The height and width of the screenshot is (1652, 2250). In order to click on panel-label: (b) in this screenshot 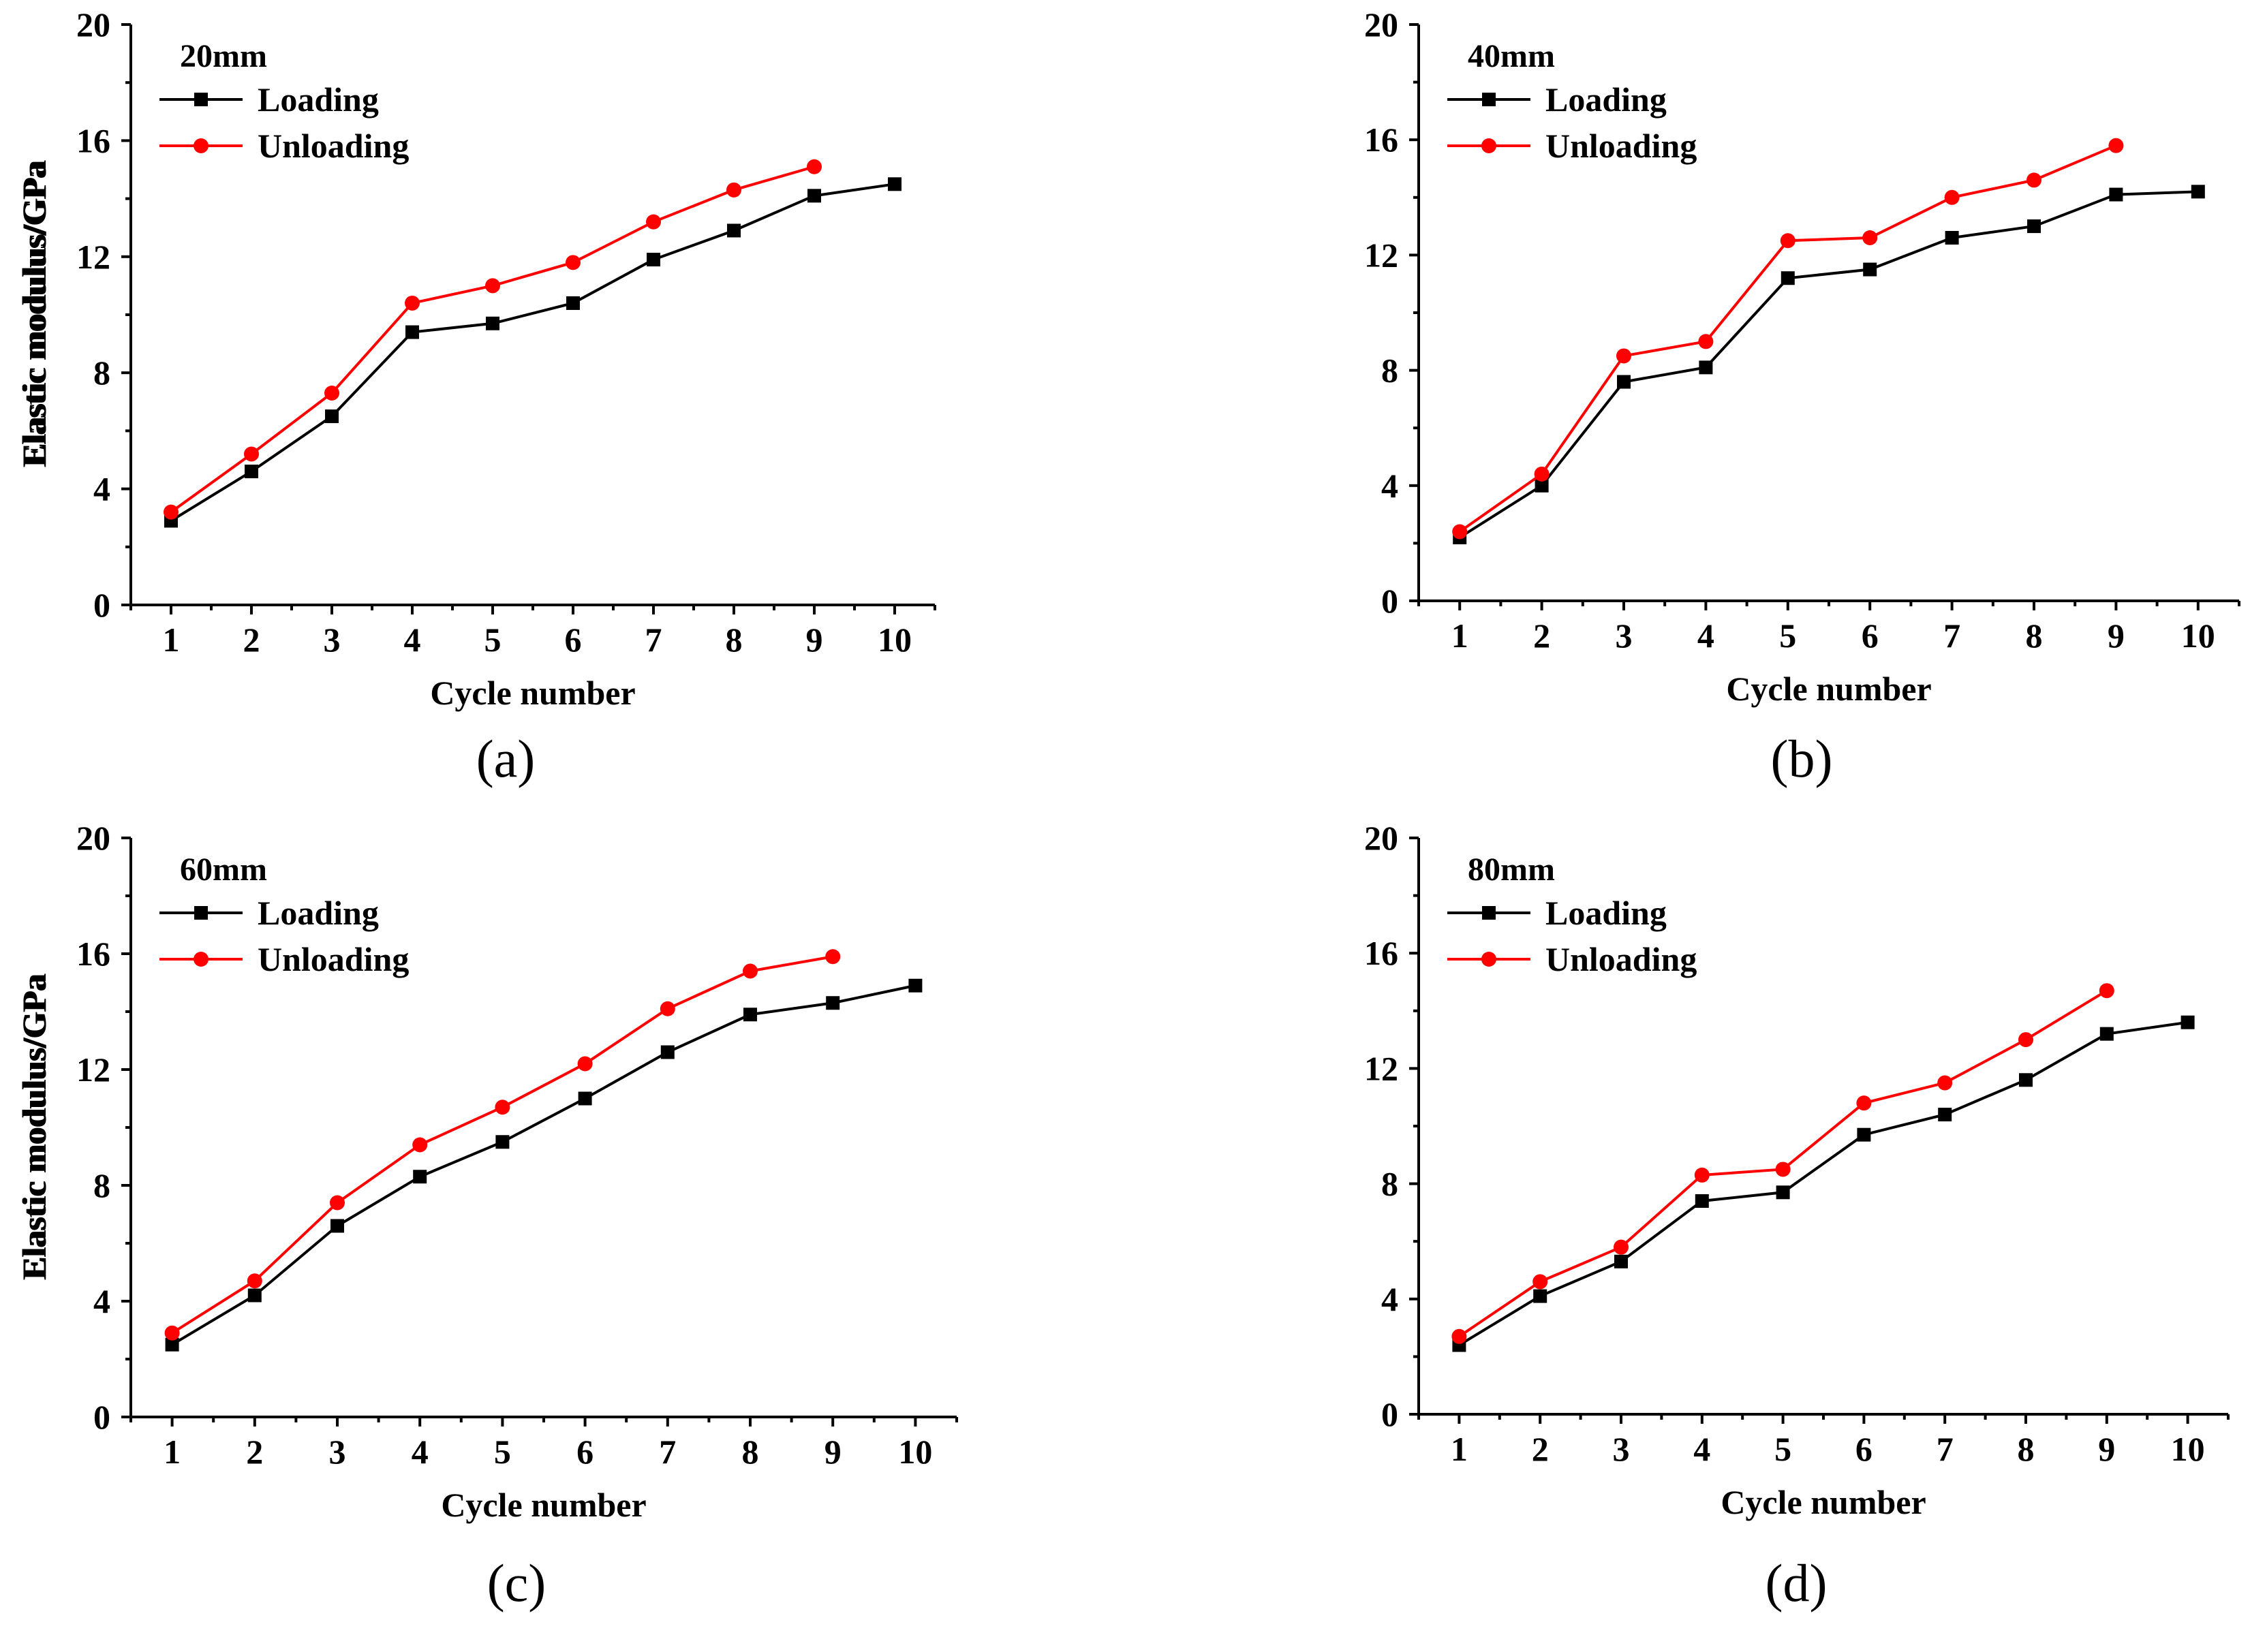, I will do `click(1802, 758)`.